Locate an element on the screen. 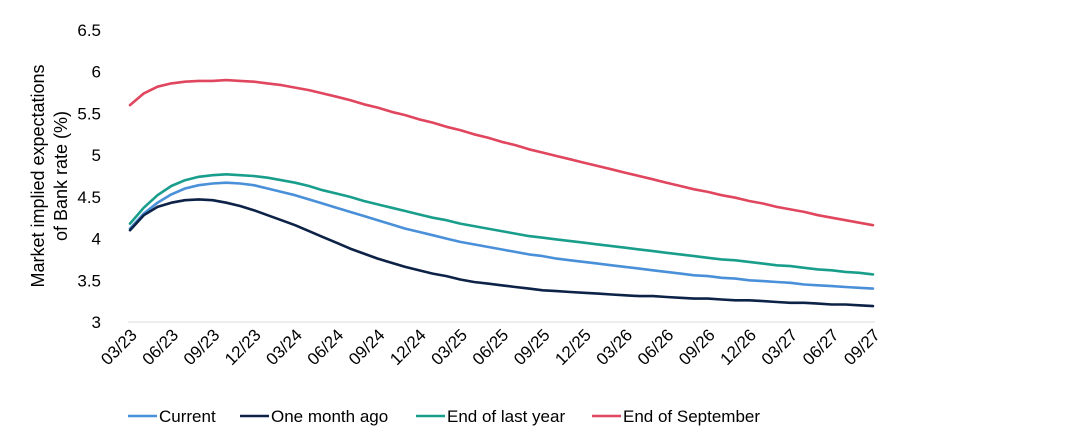 The width and height of the screenshot is (1088, 440). y-axis-label-line-1: Market implied expectations is located at coordinates (38, 175).